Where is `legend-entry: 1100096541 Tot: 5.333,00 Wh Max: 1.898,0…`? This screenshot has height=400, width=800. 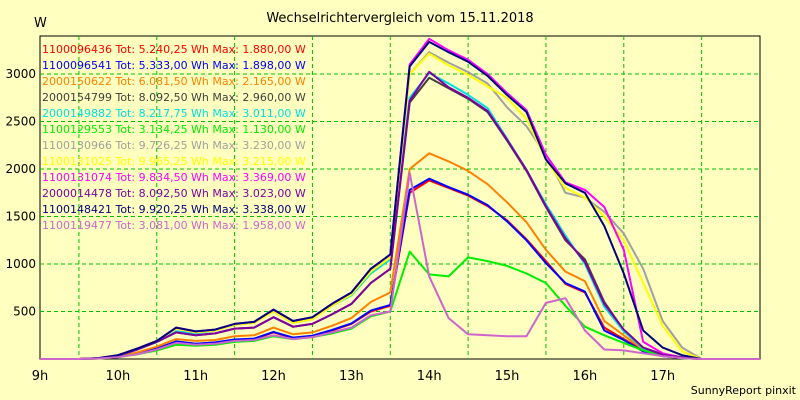 legend-entry: 1100096541 Tot: 5.333,00 Wh Max: 1.898,0… is located at coordinates (174, 65).